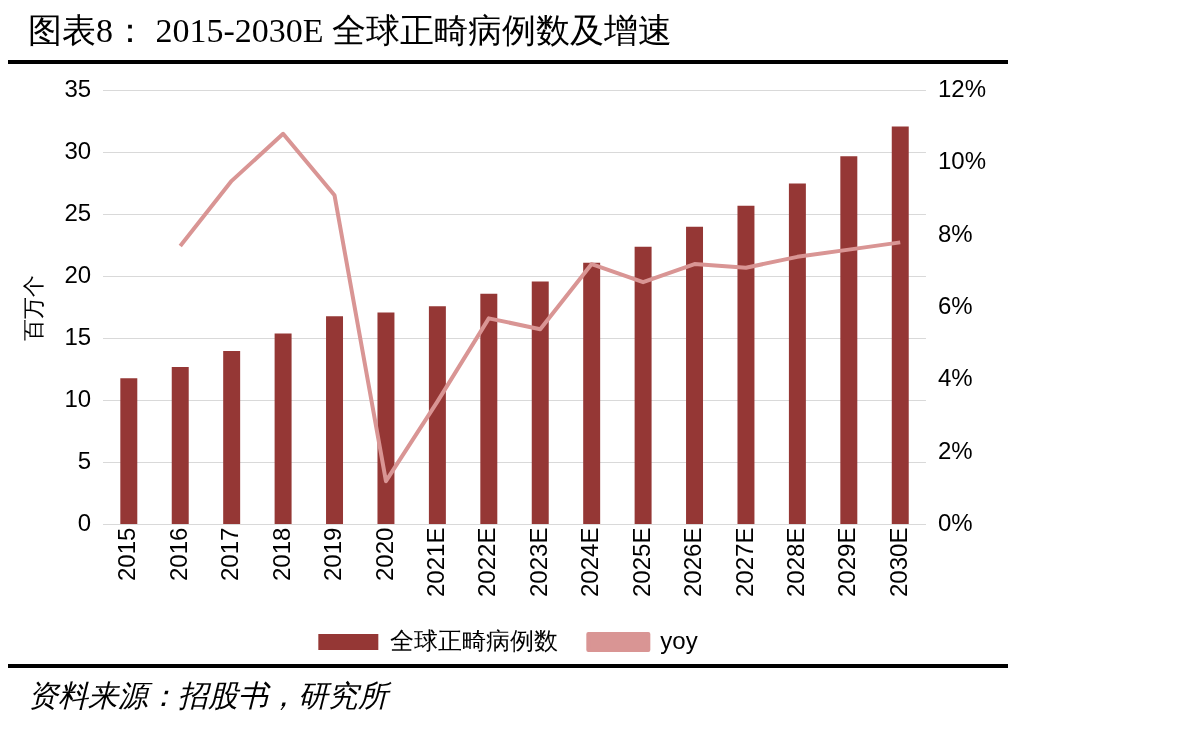  Describe the element at coordinates (178, 554) in the screenshot. I see `x-tick-label: 2016` at that location.